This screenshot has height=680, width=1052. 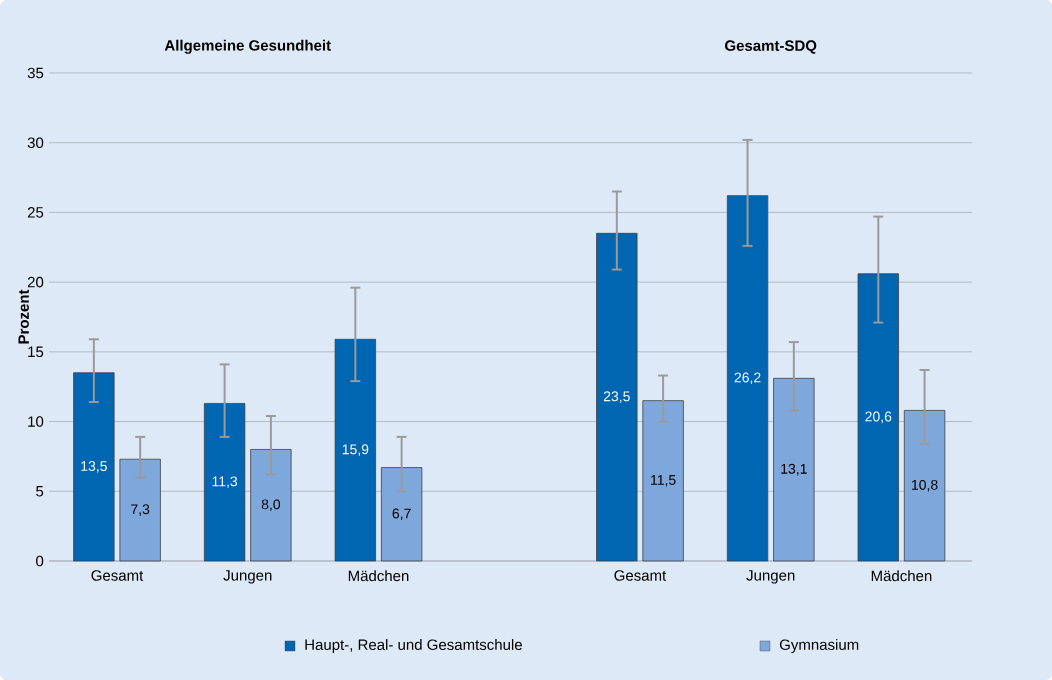 I want to click on data-label: 8,0, so click(x=271, y=505).